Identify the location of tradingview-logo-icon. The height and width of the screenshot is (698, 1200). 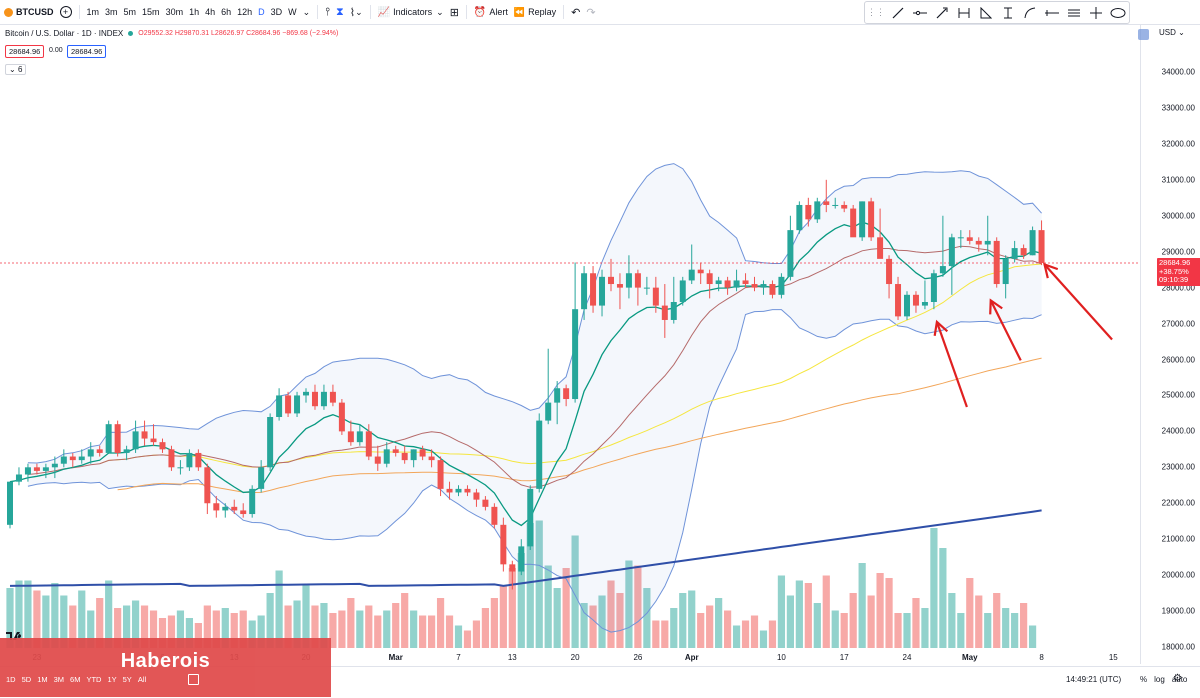
(14, 636).